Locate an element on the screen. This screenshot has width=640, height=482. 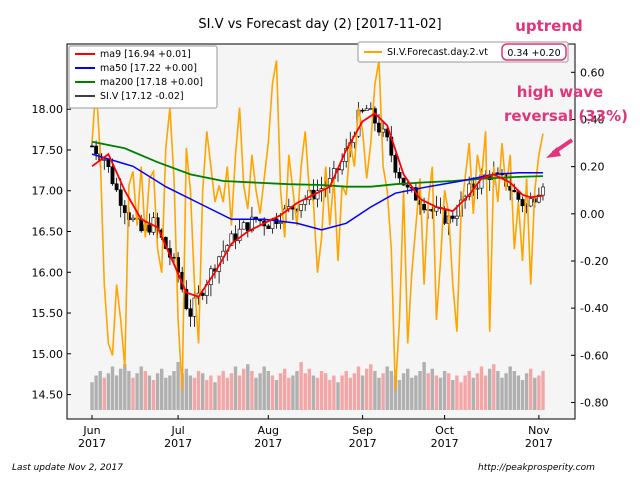
left-tick-label: 15.50 is located at coordinates (48, 313).